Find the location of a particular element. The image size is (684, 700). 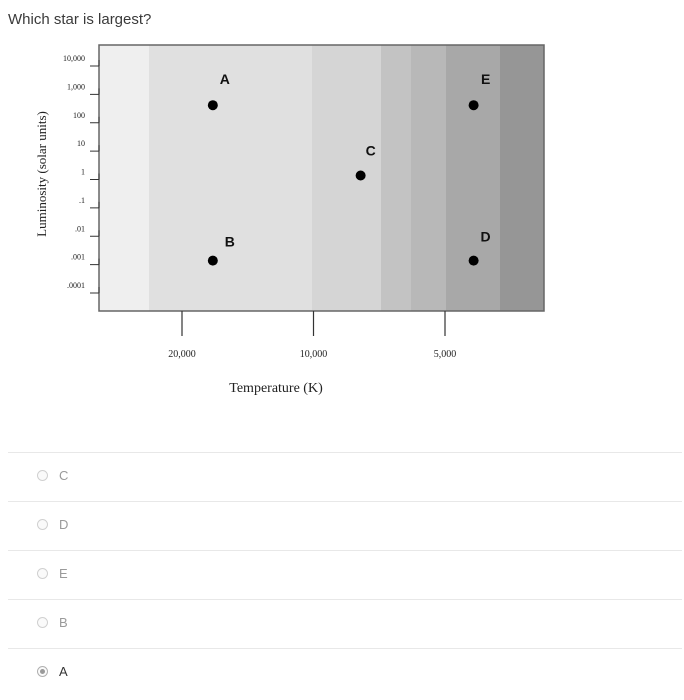

x-axis-label: Temperature (K) is located at coordinates (276, 388).